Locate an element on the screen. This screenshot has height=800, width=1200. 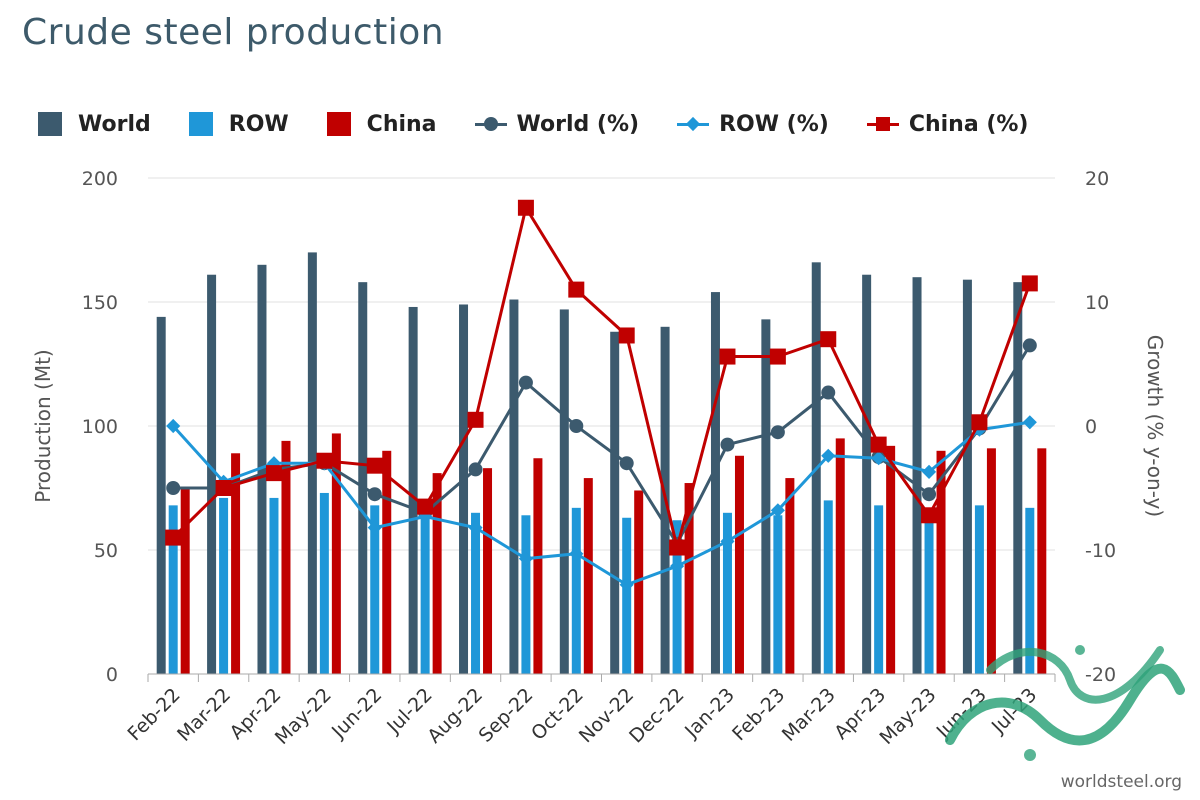
y-tick-label-right: -10 is located at coordinates (1100, 551).